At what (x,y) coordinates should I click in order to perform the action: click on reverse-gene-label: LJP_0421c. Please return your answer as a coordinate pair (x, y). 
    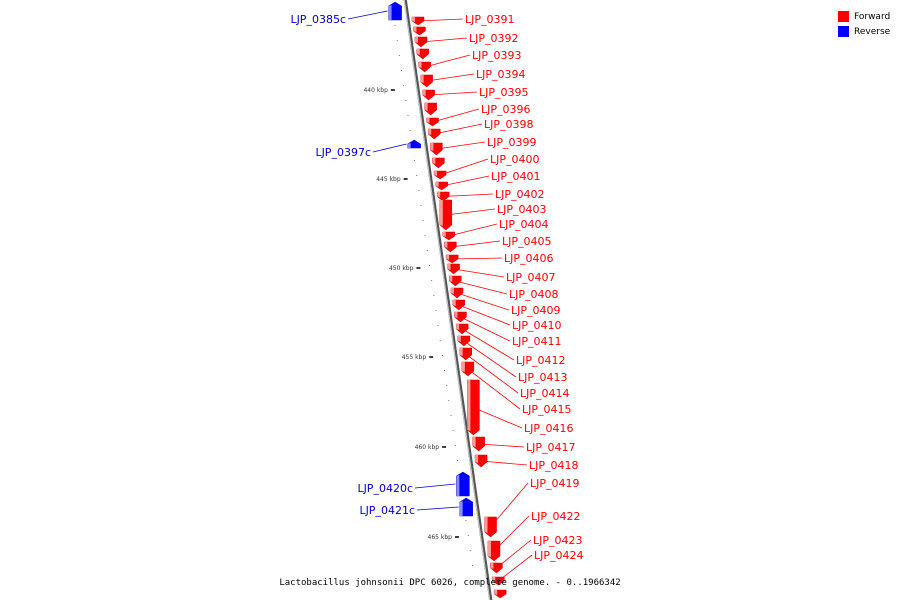
    Looking at the image, I should click on (387, 510).